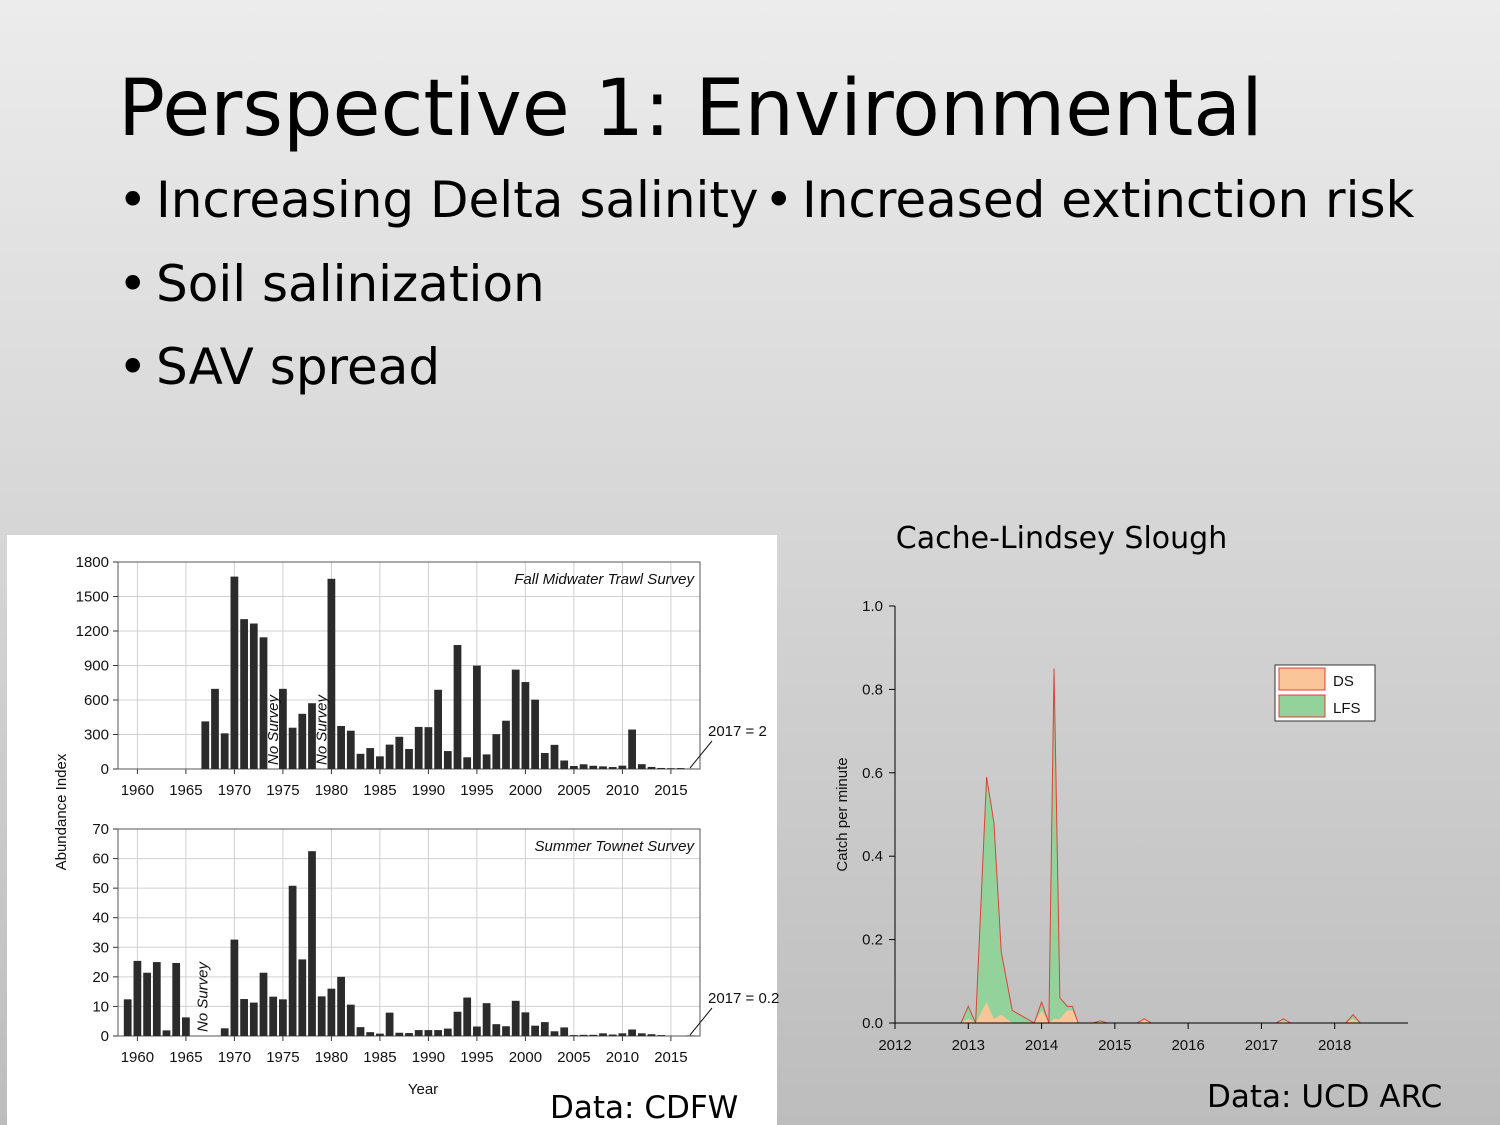 The width and height of the screenshot is (1500, 1125). What do you see at coordinates (701, 754) in the screenshot?
I see `annotation-arrow` at bounding box center [701, 754].